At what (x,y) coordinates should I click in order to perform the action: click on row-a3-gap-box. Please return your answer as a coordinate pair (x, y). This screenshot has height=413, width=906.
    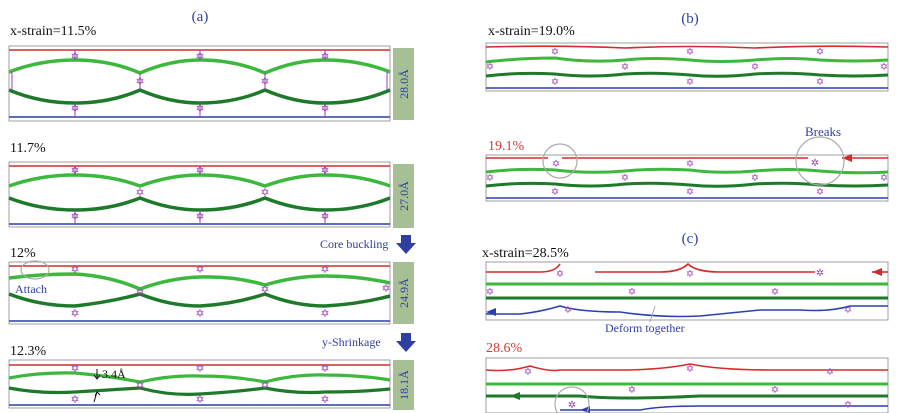
    Looking at the image, I should click on (403, 293).